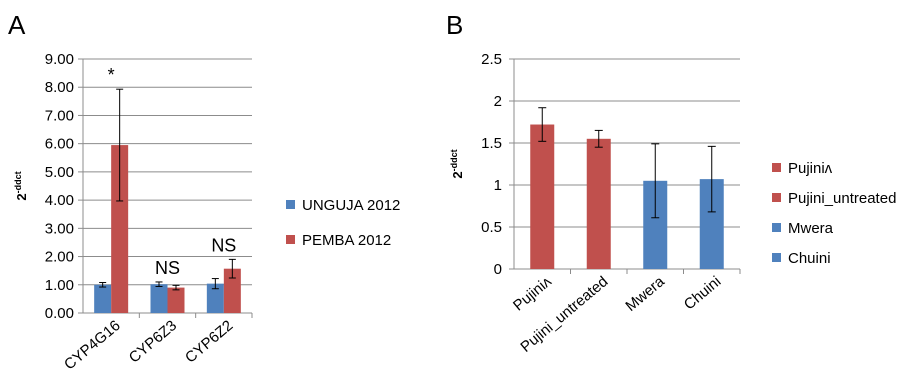  Describe the element at coordinates (153, 341) in the screenshot. I see `x-tick-label: CYP6Z3` at that location.